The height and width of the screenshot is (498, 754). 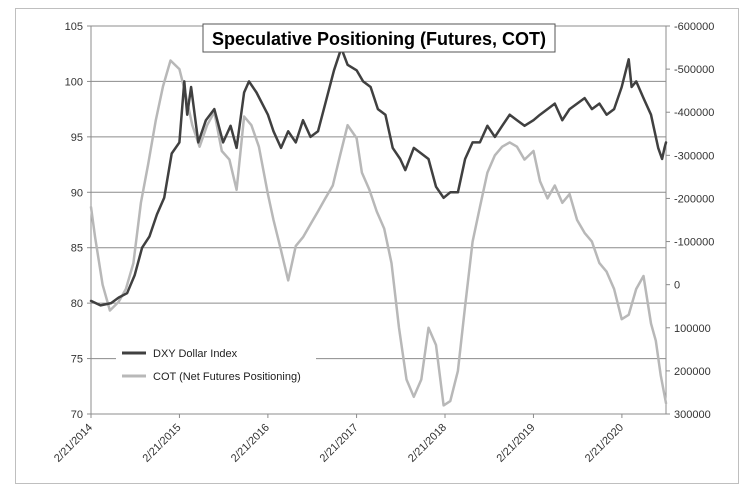 I want to click on right-tick-label: -200000, so click(x=694, y=199).